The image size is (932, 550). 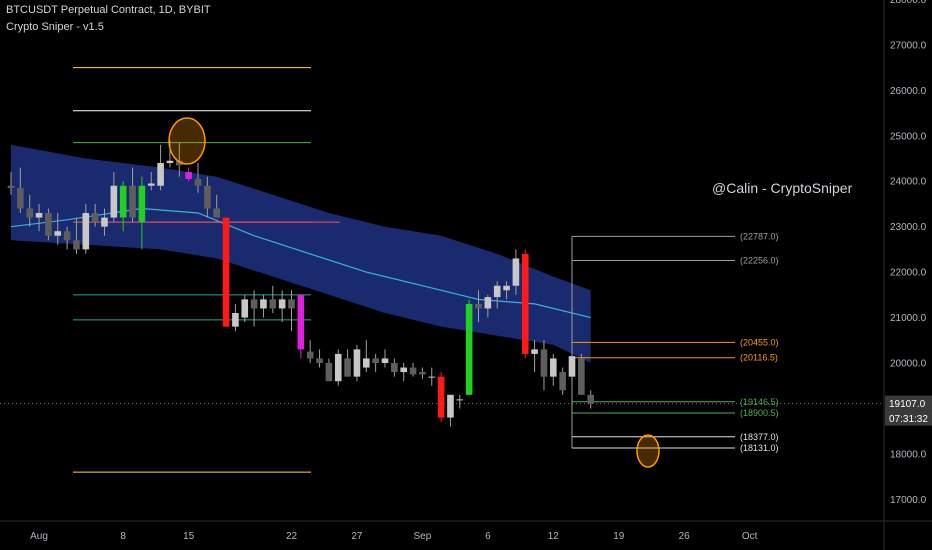 What do you see at coordinates (908, 182) in the screenshot?
I see `y-tick-label: 24000.0` at bounding box center [908, 182].